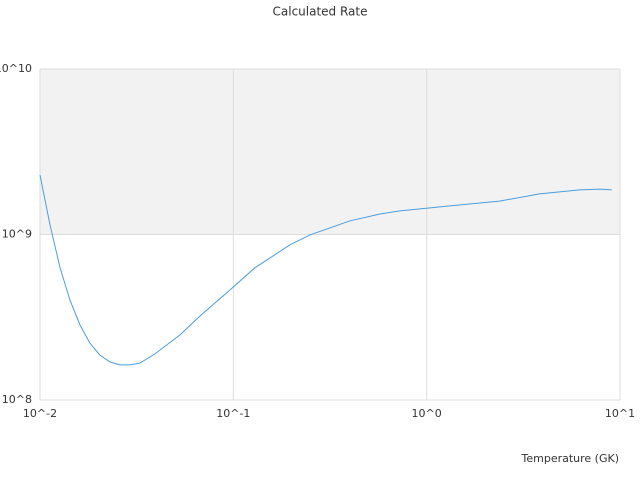 This screenshot has width=640, height=480. What do you see at coordinates (17, 234) in the screenshot?
I see `y-tick-label: 10^9` at bounding box center [17, 234].